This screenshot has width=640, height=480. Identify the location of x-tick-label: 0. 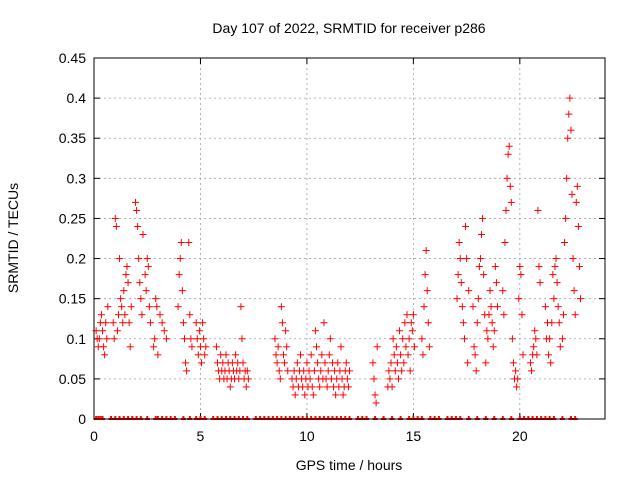
(94, 436).